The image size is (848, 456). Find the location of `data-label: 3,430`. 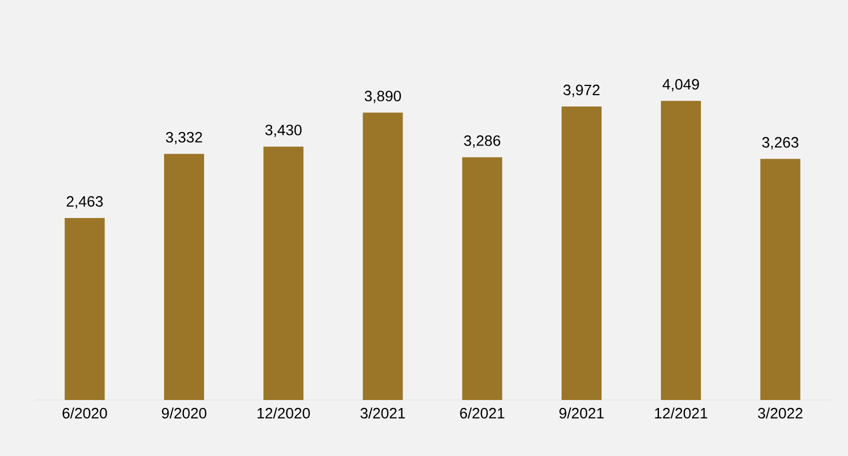

data-label: 3,430 is located at coordinates (283, 131).